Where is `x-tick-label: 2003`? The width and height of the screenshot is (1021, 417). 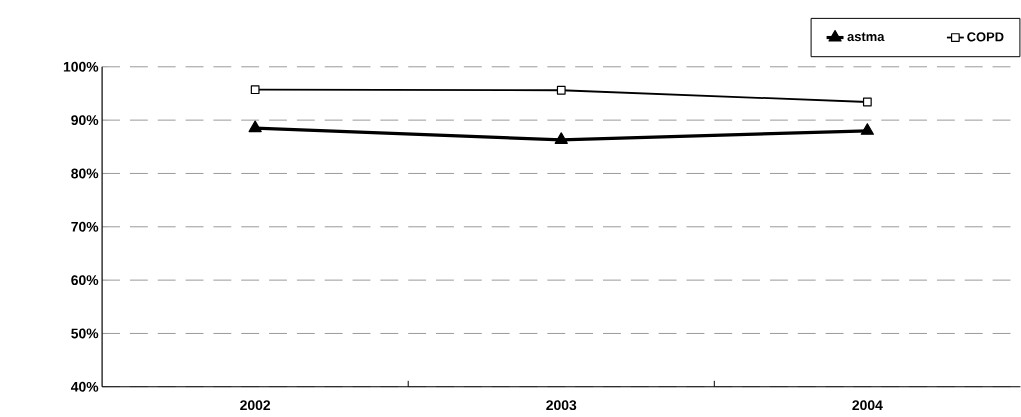 x-tick-label: 2003 is located at coordinates (561, 405).